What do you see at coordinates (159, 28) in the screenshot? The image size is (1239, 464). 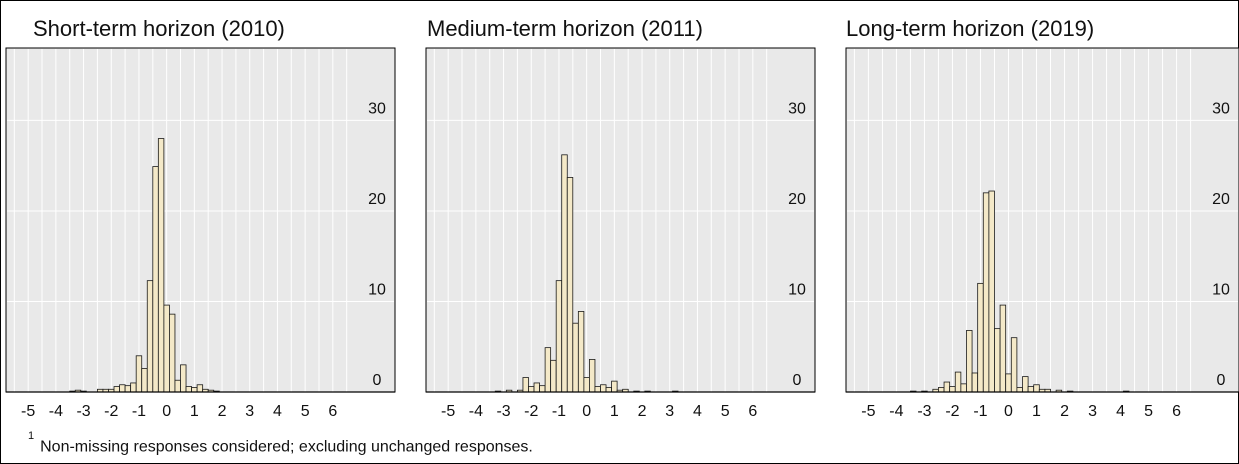 I see `panel-title: Short-term horizon (2010)` at bounding box center [159, 28].